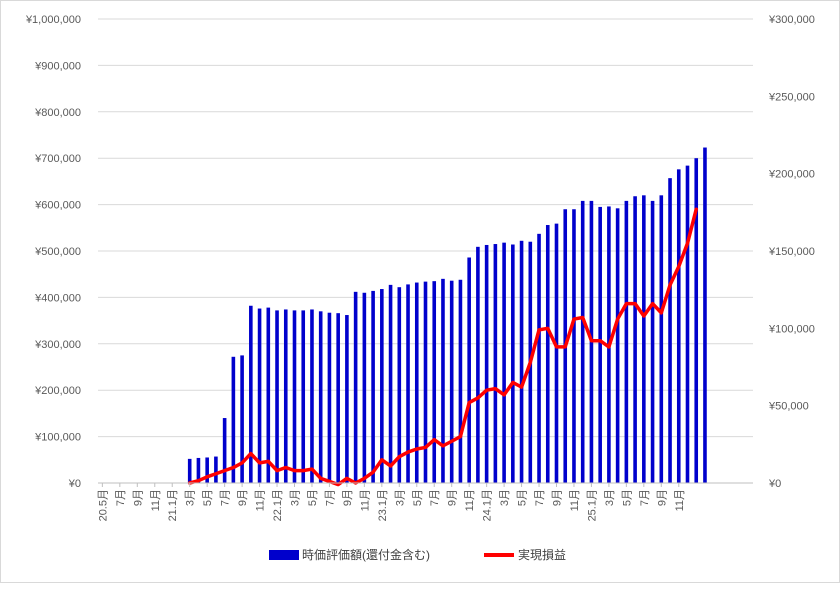 This screenshot has width=840, height=589. Describe the element at coordinates (57, 391) in the screenshot. I see `y-left-tick-label: ¥200,000` at that location.